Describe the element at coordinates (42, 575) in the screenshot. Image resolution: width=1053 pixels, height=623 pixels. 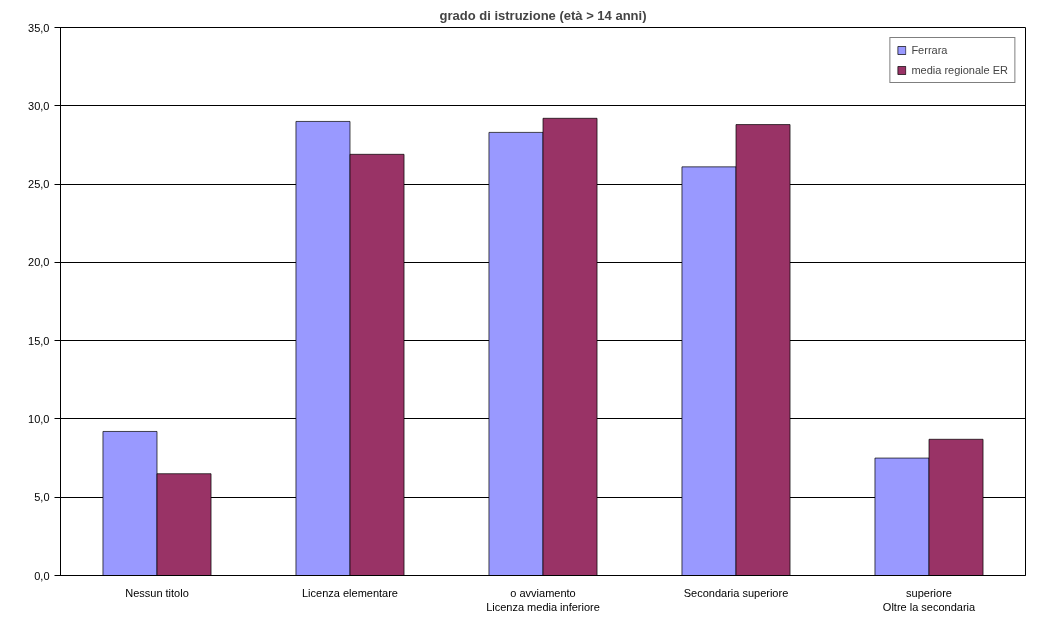
I see `y-tick-label: 0,0` at that location.